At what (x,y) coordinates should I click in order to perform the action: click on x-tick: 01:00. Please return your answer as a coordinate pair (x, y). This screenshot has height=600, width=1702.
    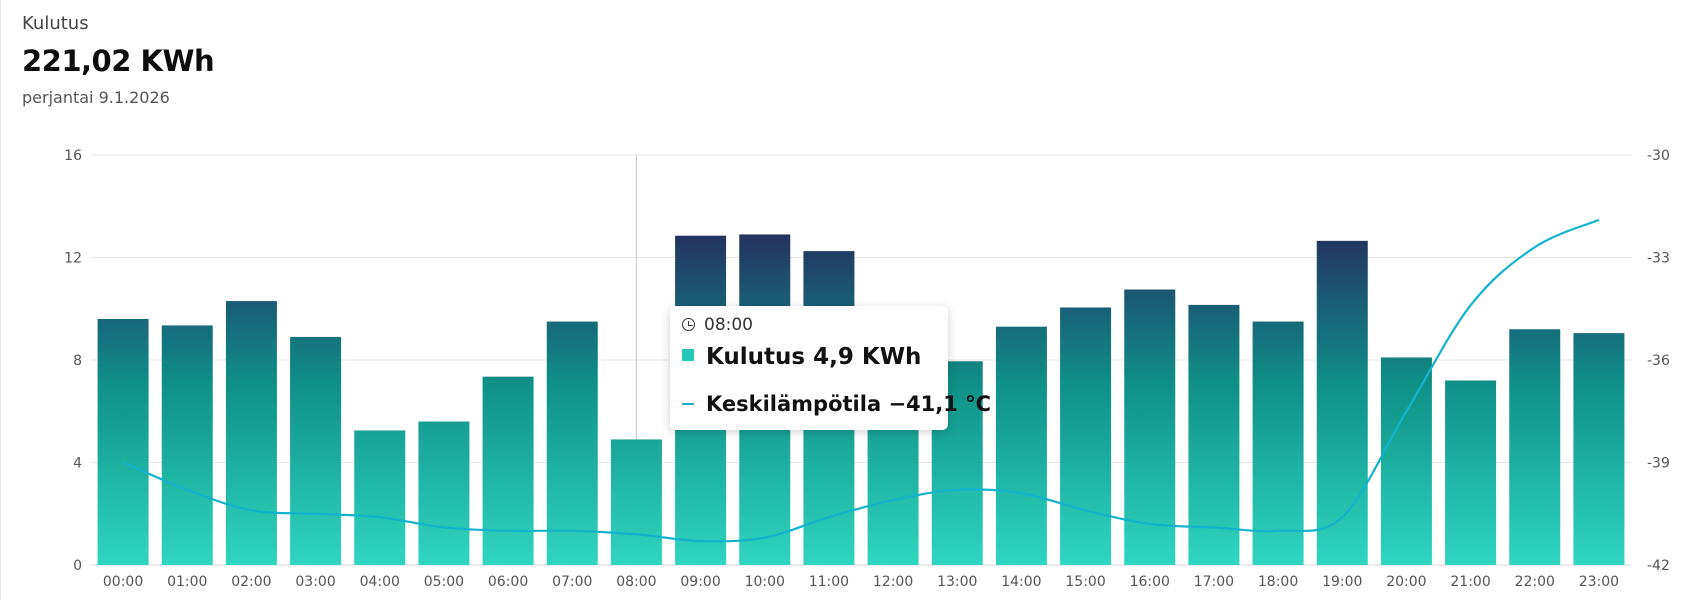
    Looking at the image, I should click on (187, 582).